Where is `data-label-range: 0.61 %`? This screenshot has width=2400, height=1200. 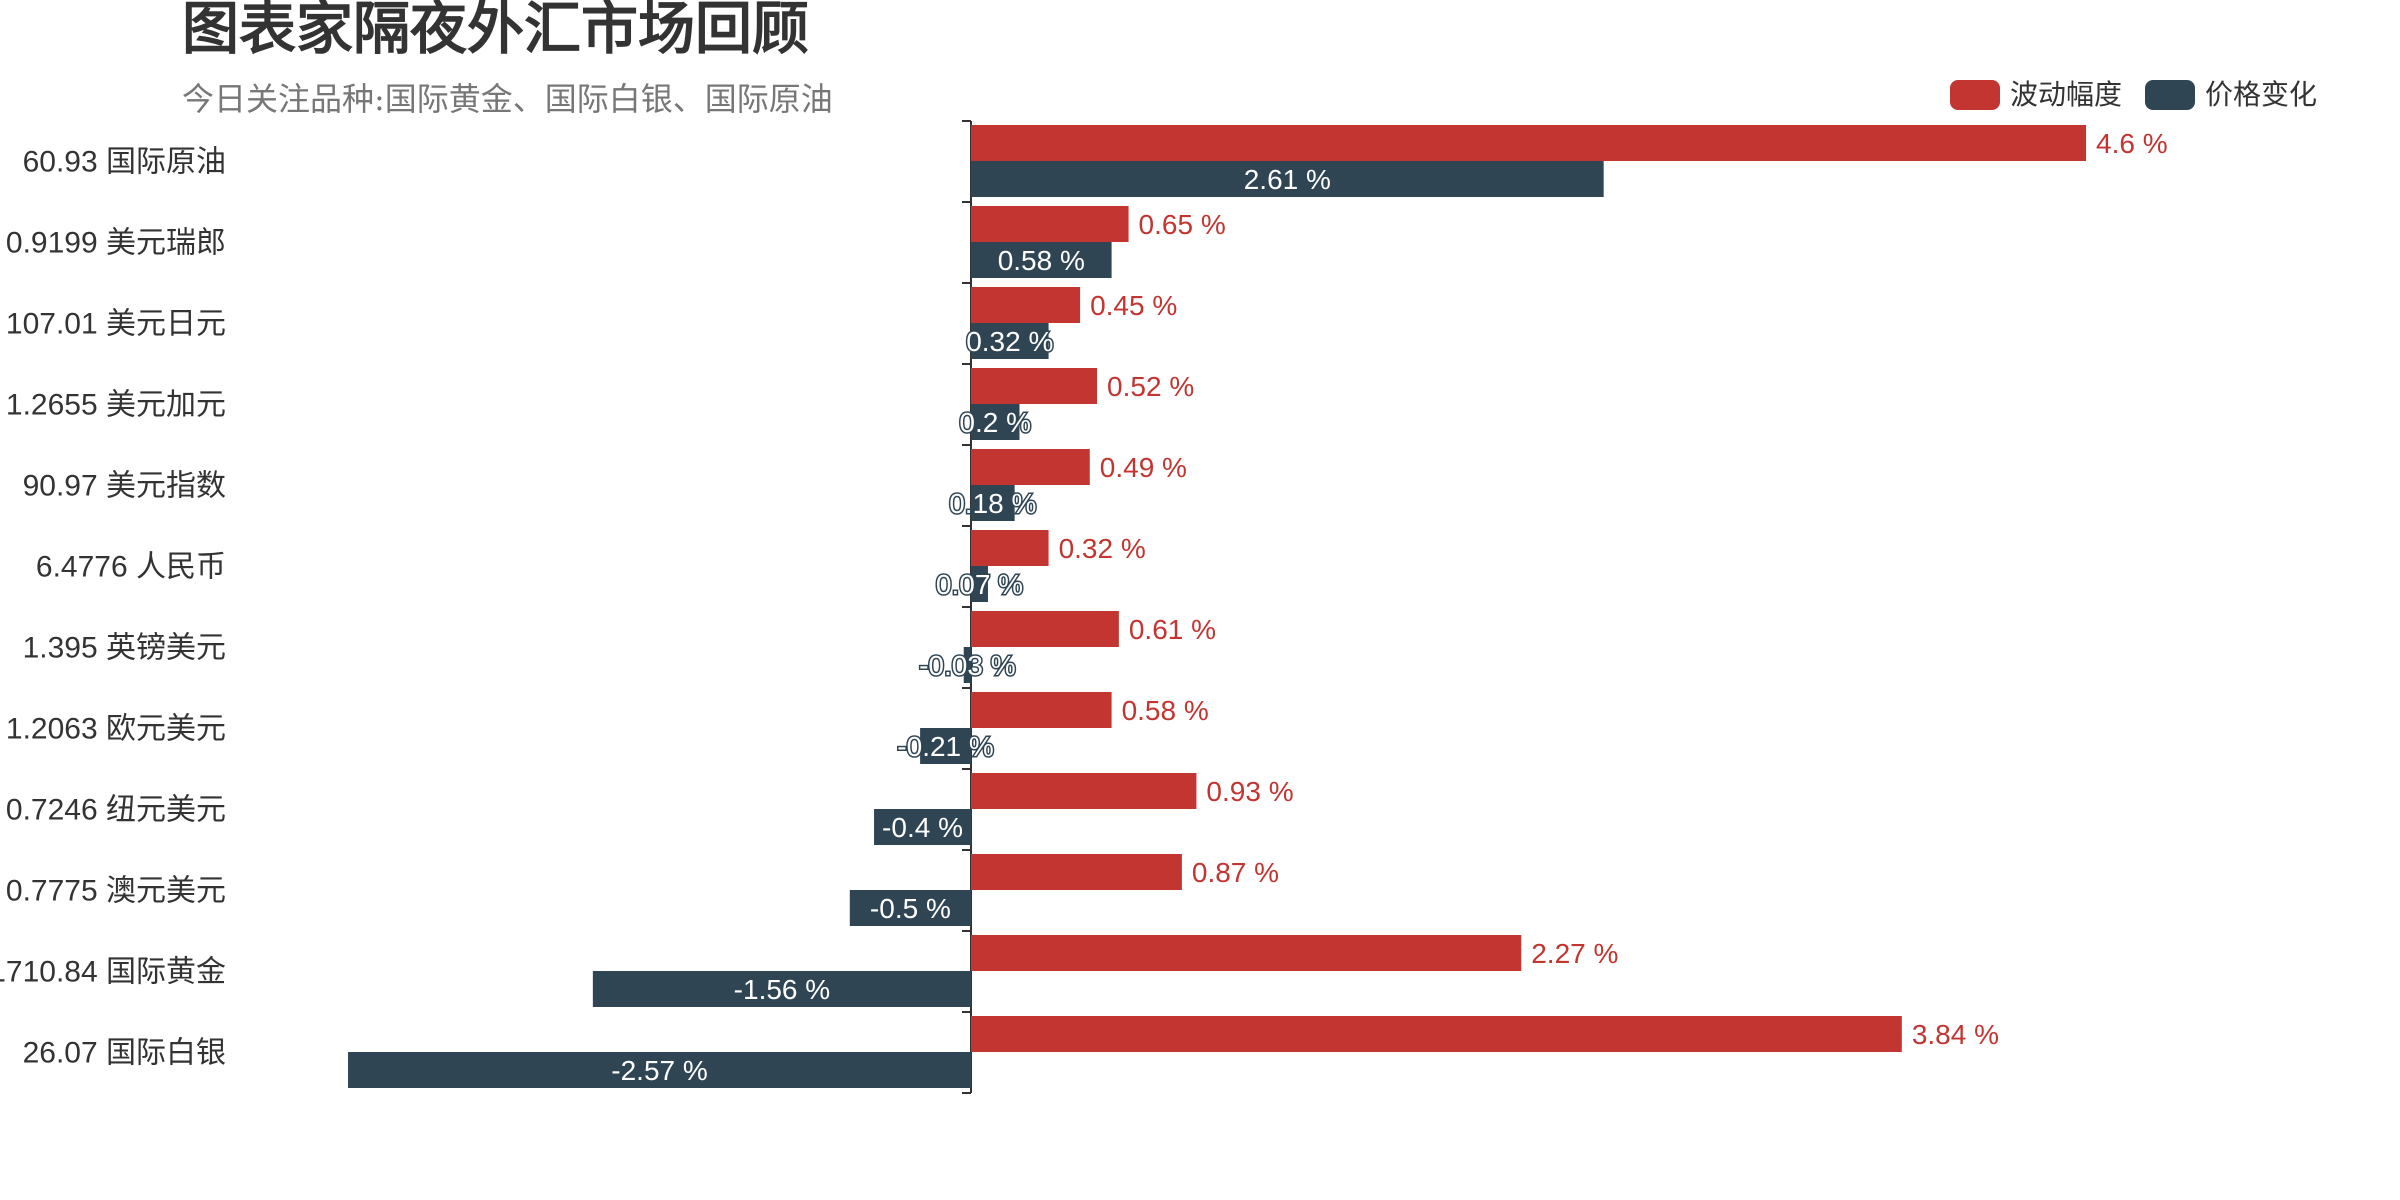
data-label-range: 0.61 % is located at coordinates (1172, 629).